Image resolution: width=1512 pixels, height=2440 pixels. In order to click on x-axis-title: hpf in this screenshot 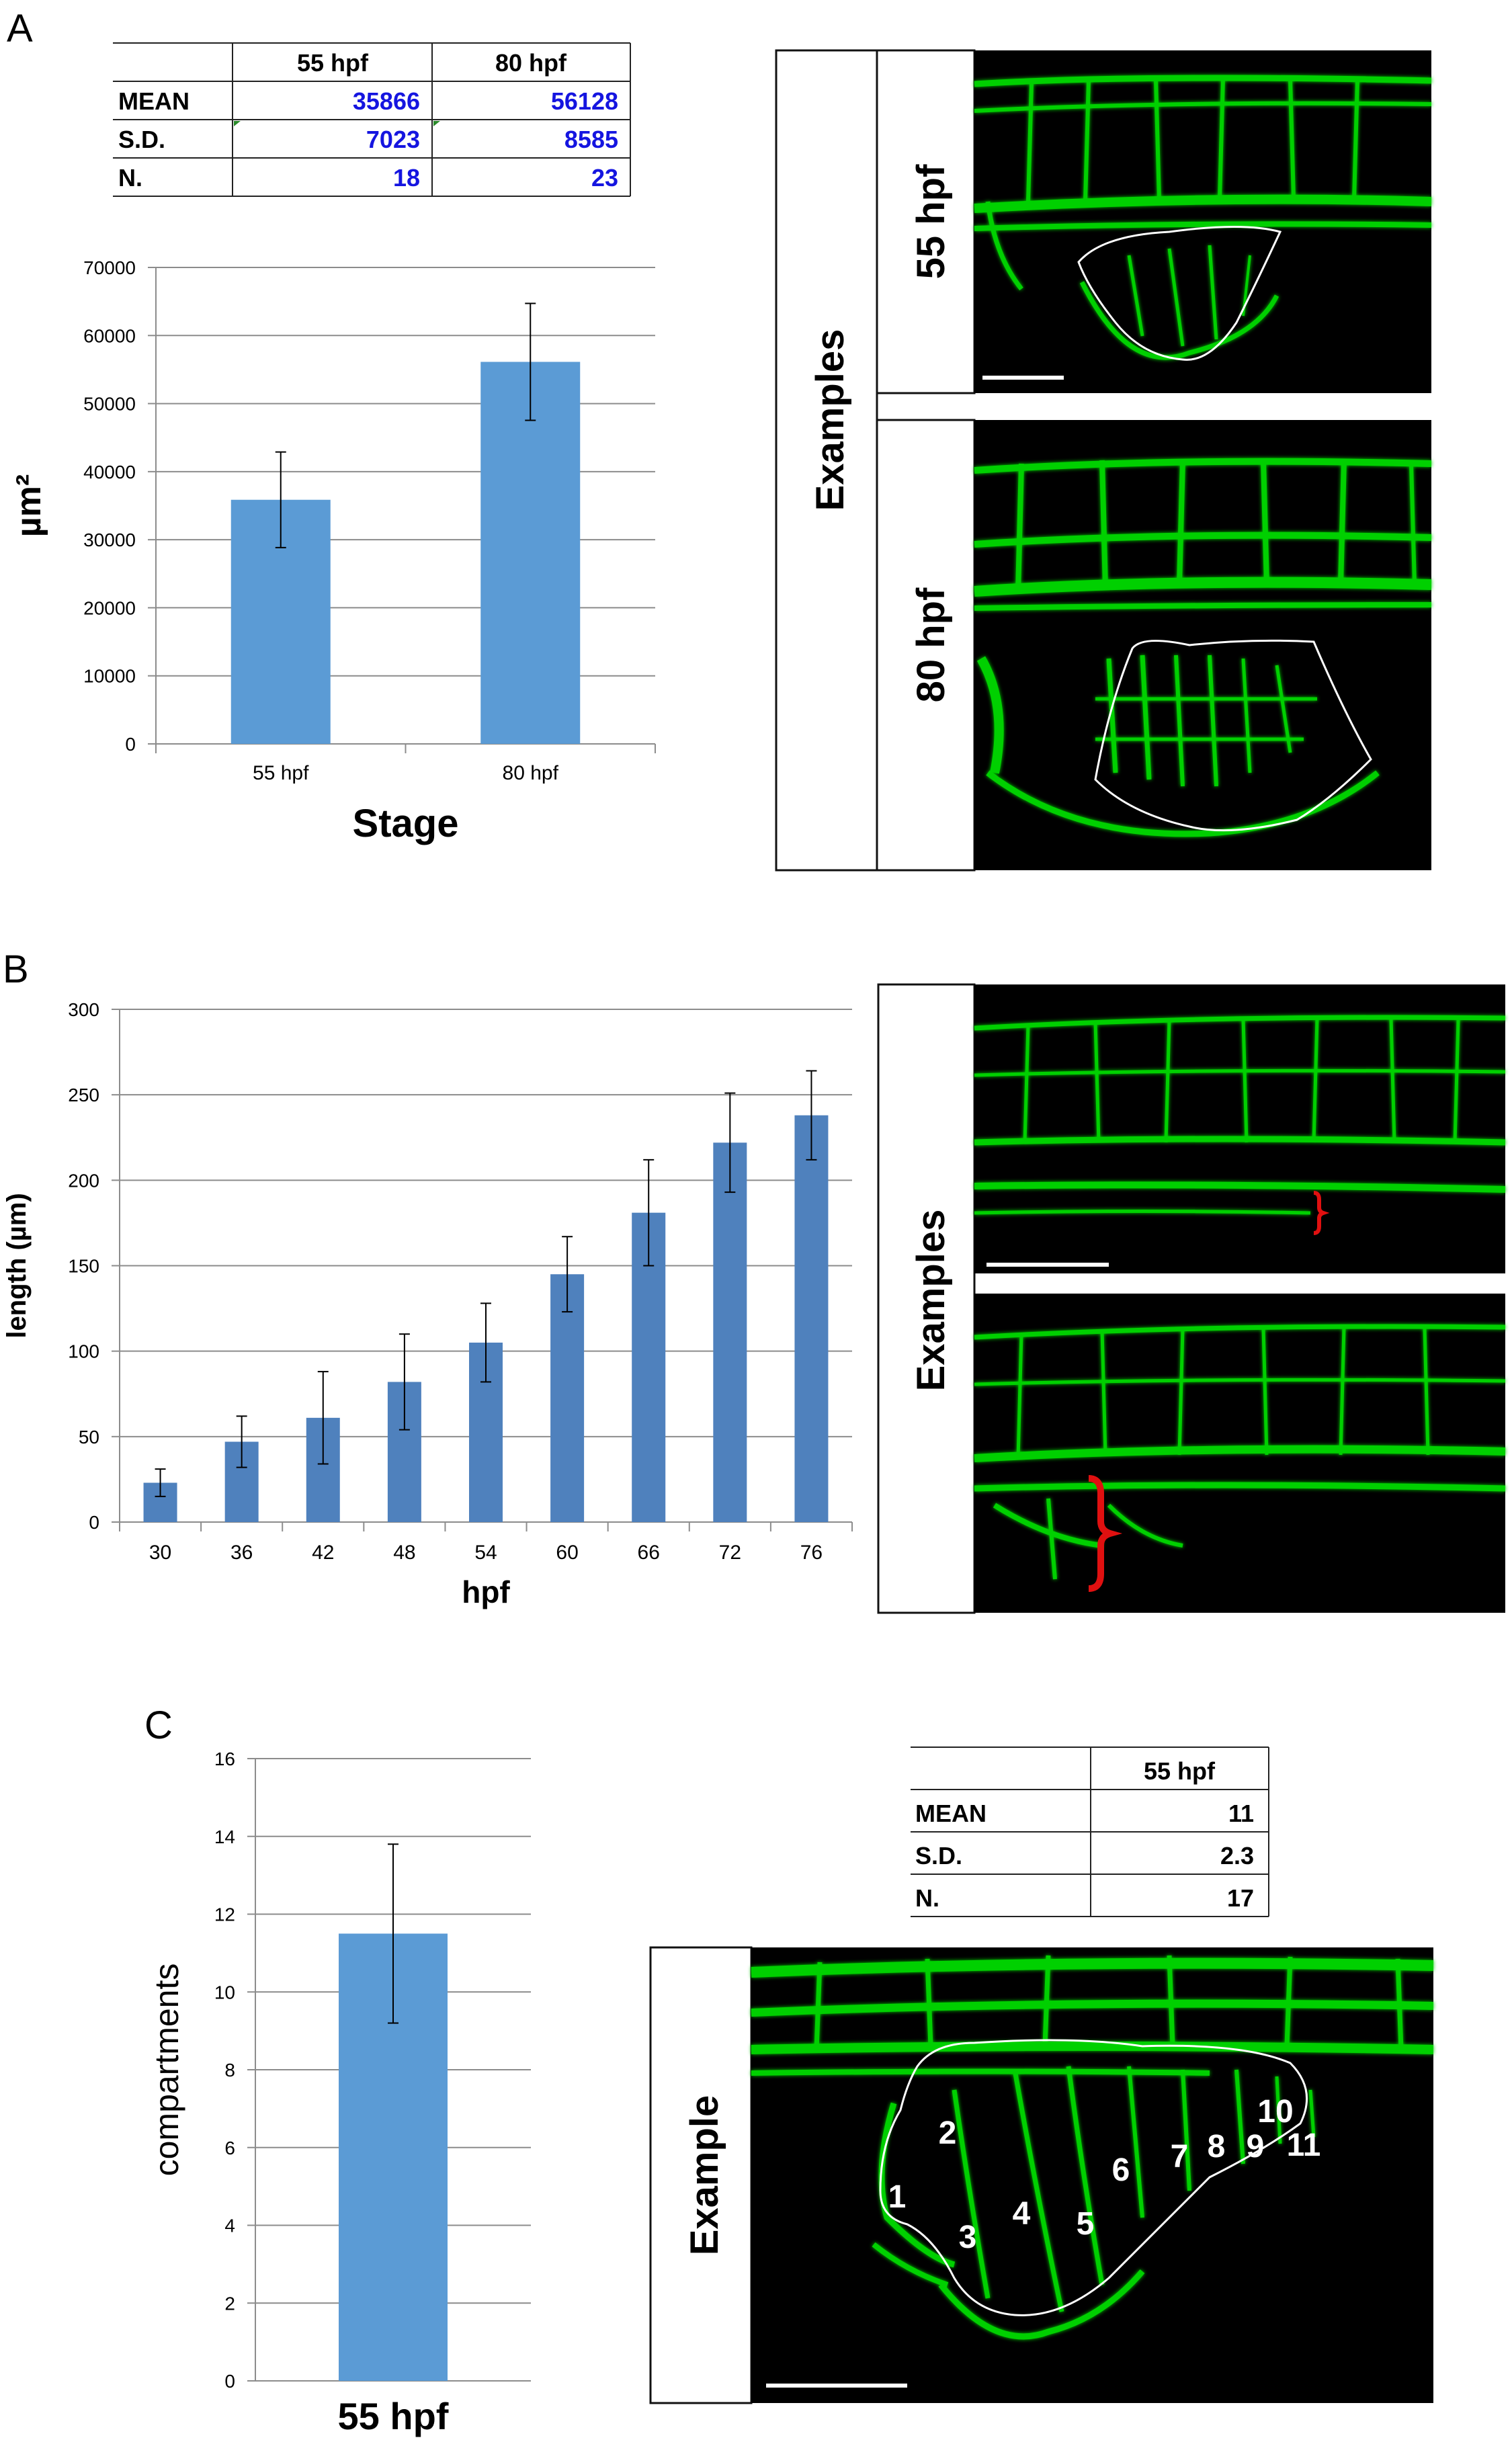, I will do `click(486, 1591)`.